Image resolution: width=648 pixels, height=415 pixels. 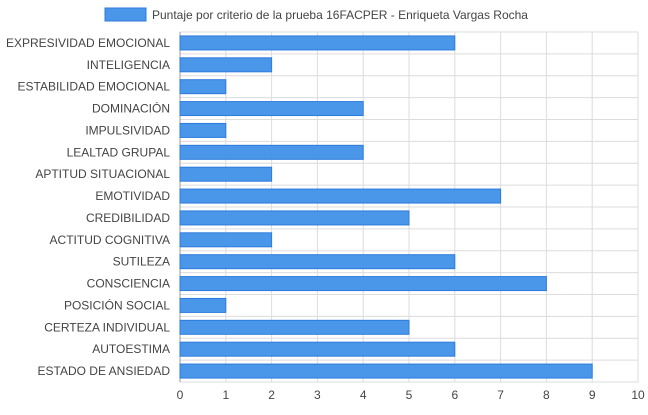 What do you see at coordinates (225, 395) in the screenshot?
I see `x-tick-label: 1` at bounding box center [225, 395].